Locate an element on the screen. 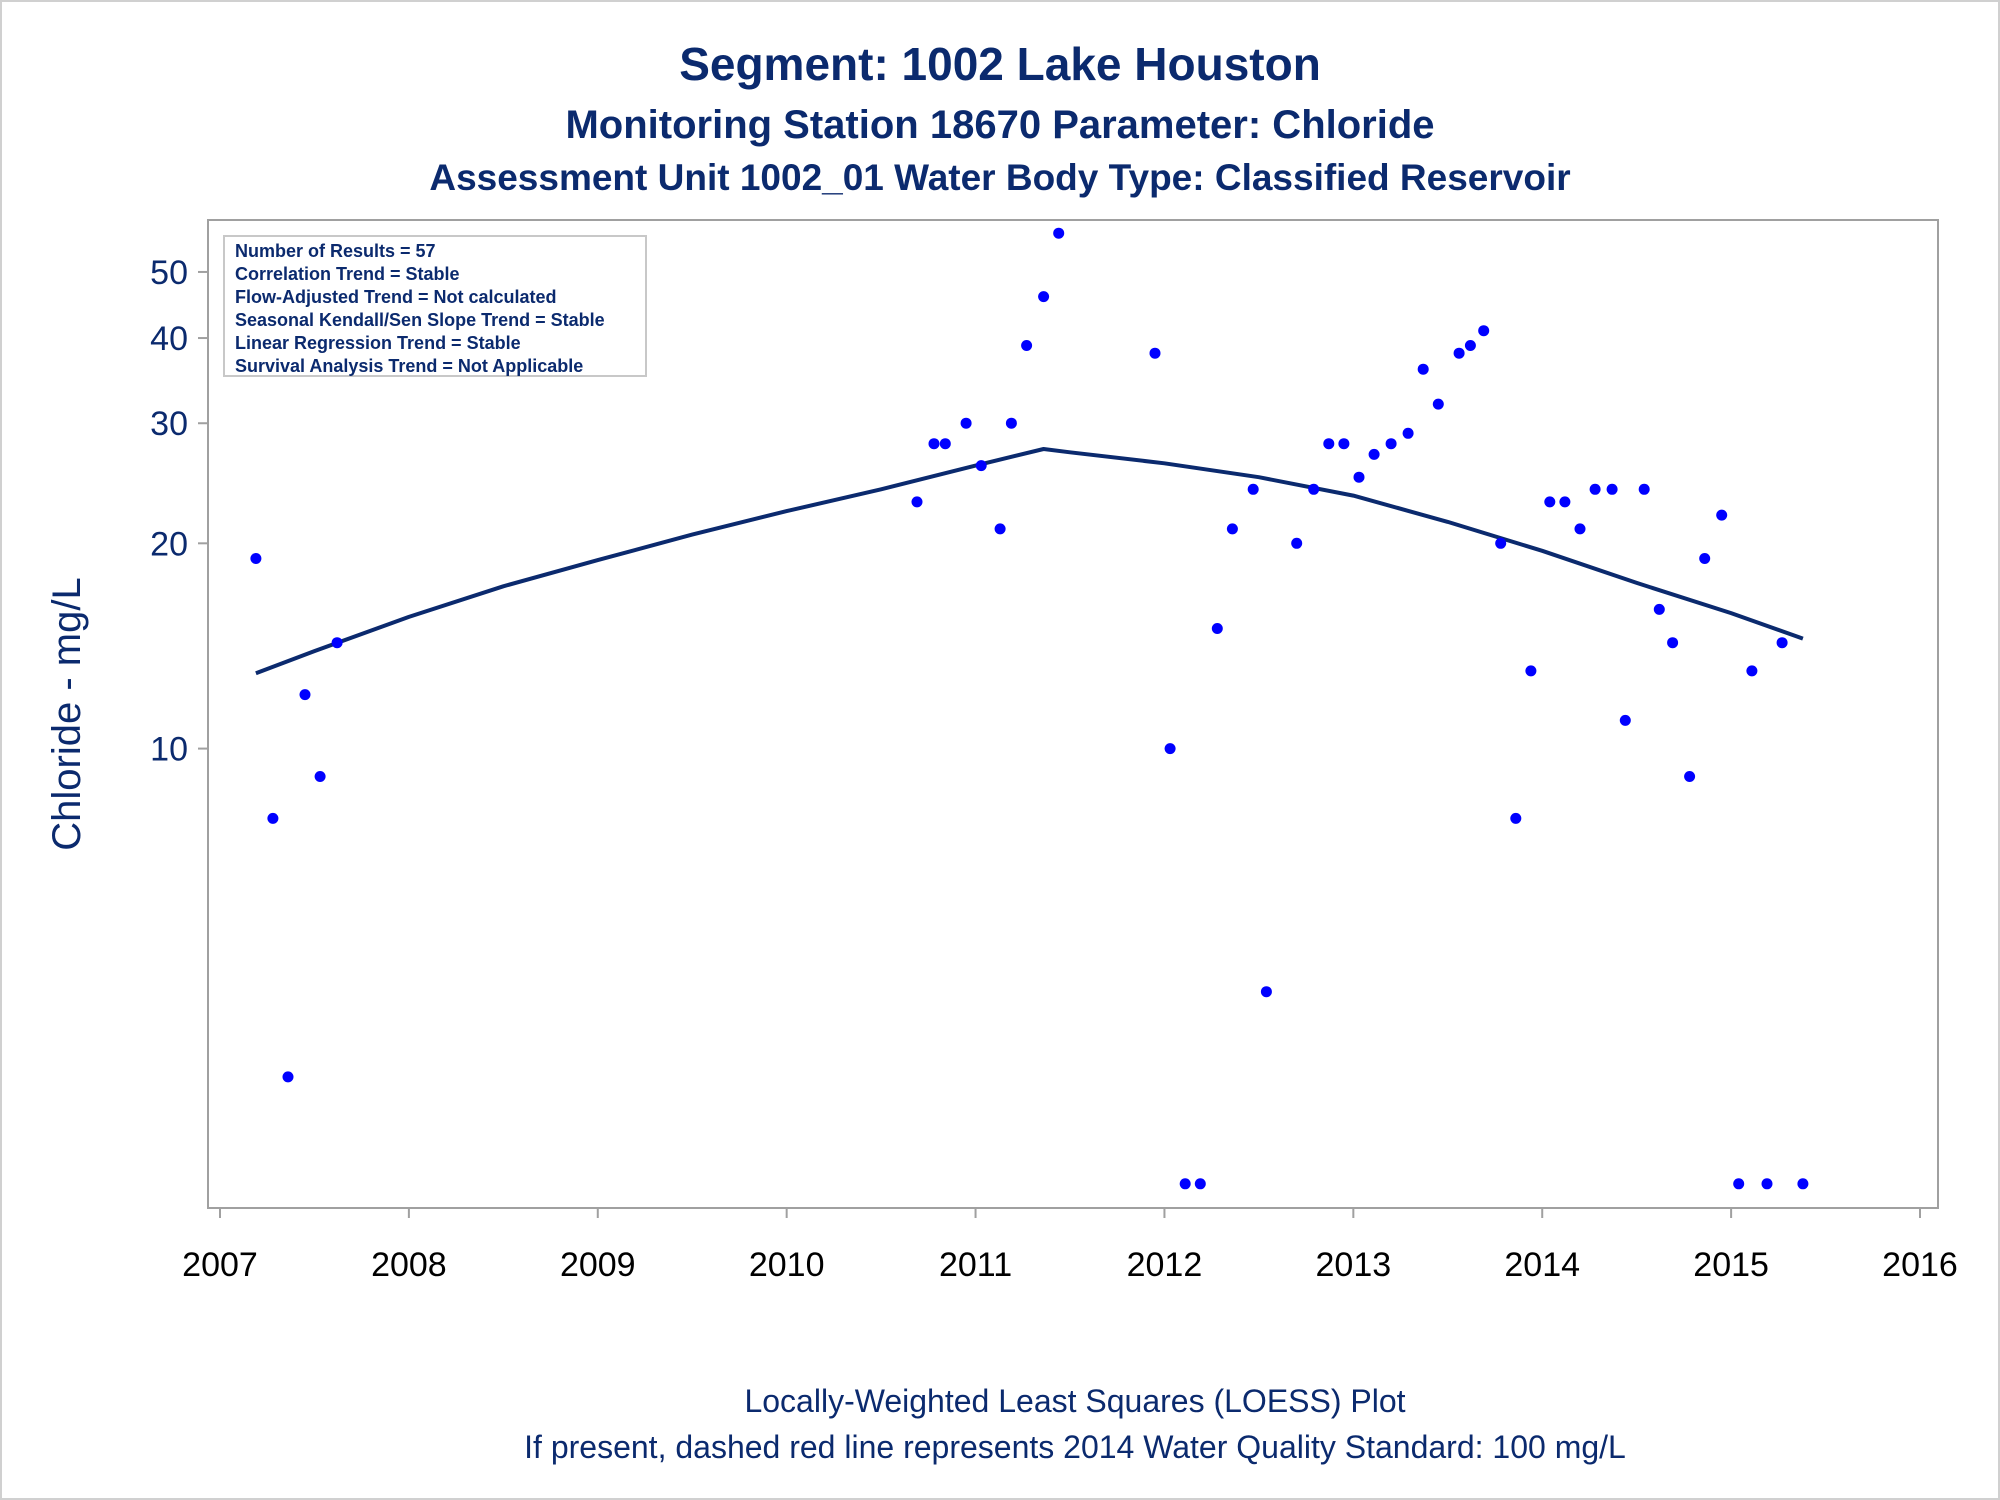  y-axis-label: Chloride - mg/L is located at coordinates (67, 713).